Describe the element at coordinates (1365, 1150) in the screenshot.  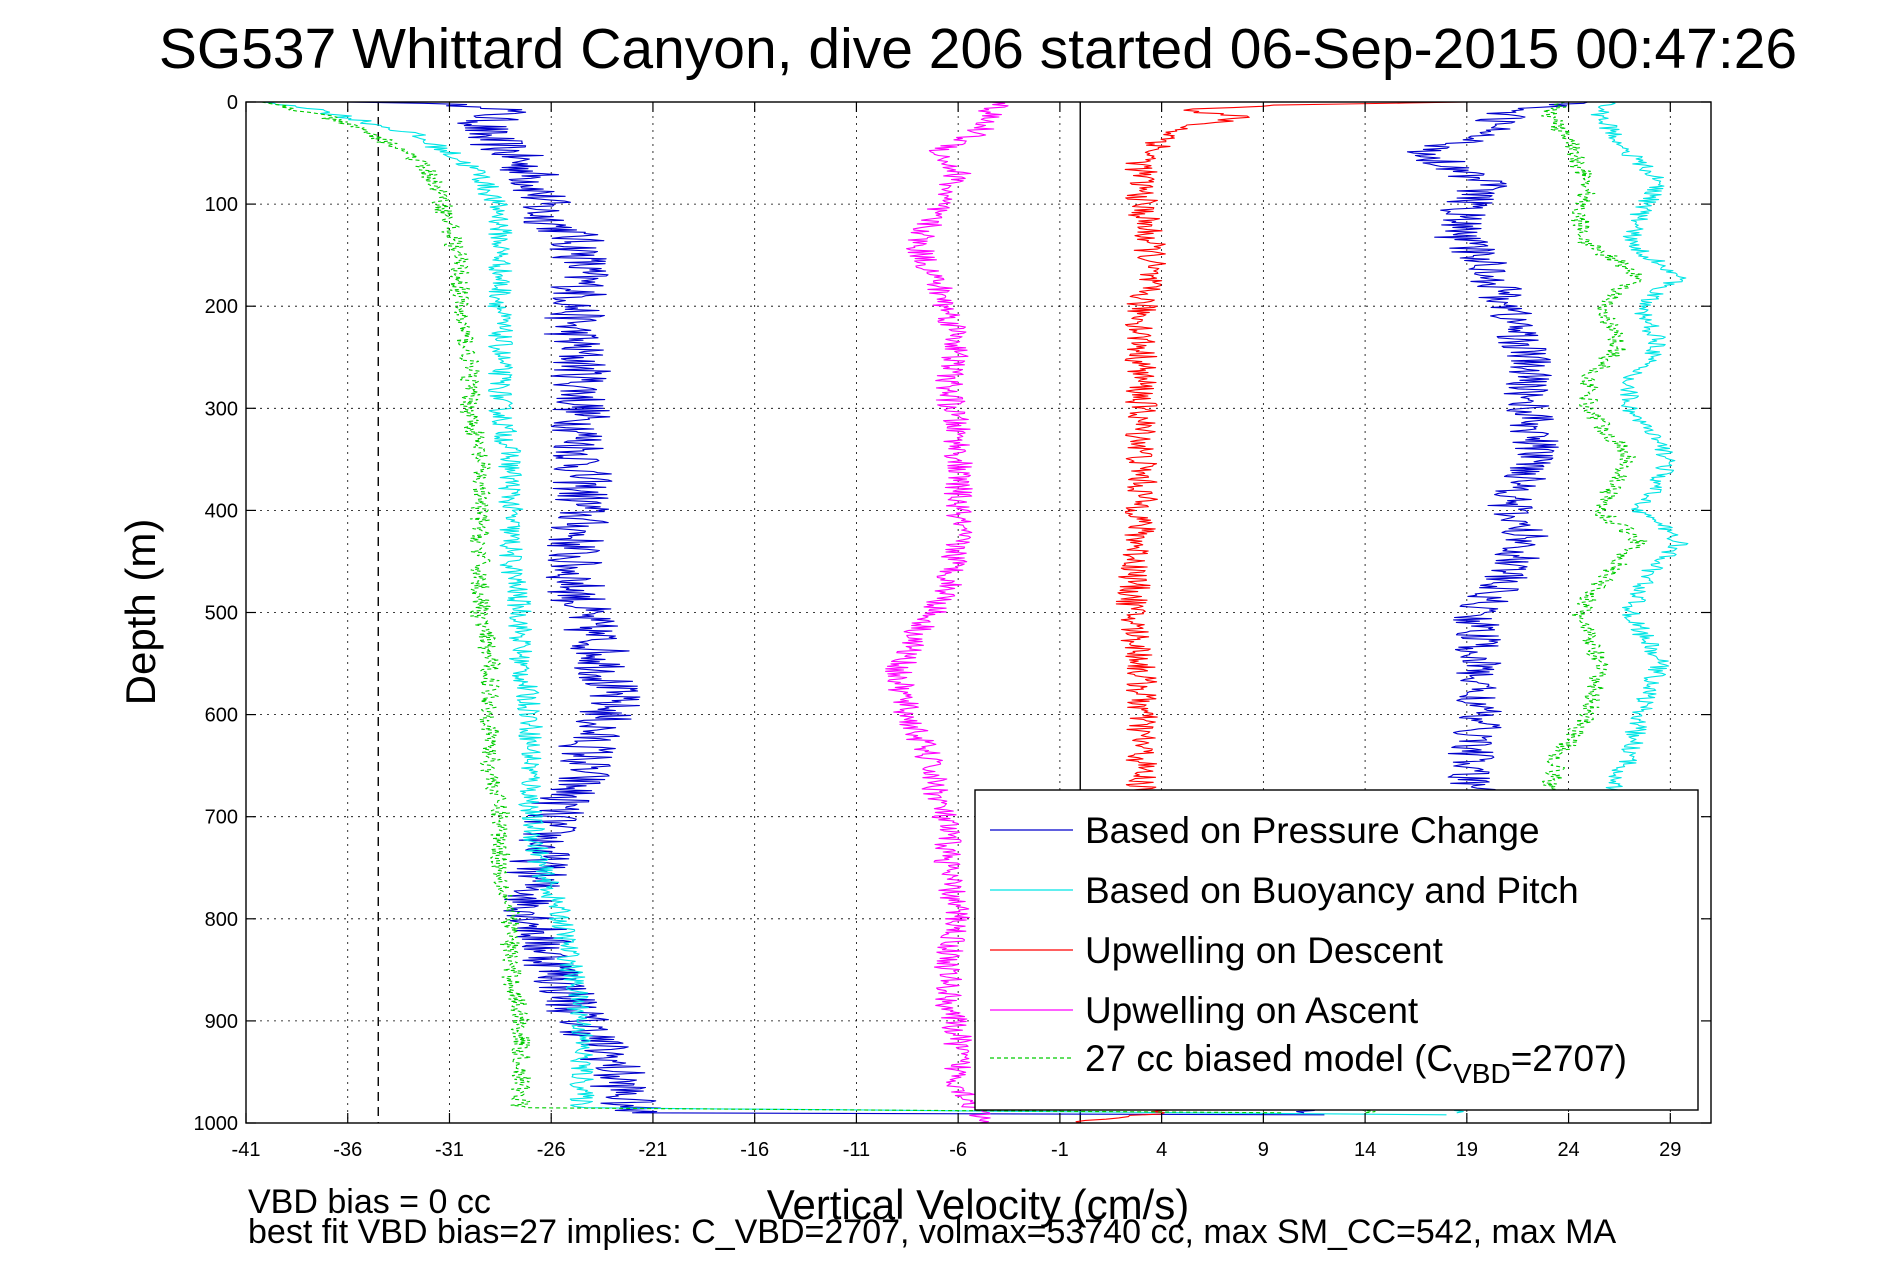
I see `x-tick-label: 14` at that location.